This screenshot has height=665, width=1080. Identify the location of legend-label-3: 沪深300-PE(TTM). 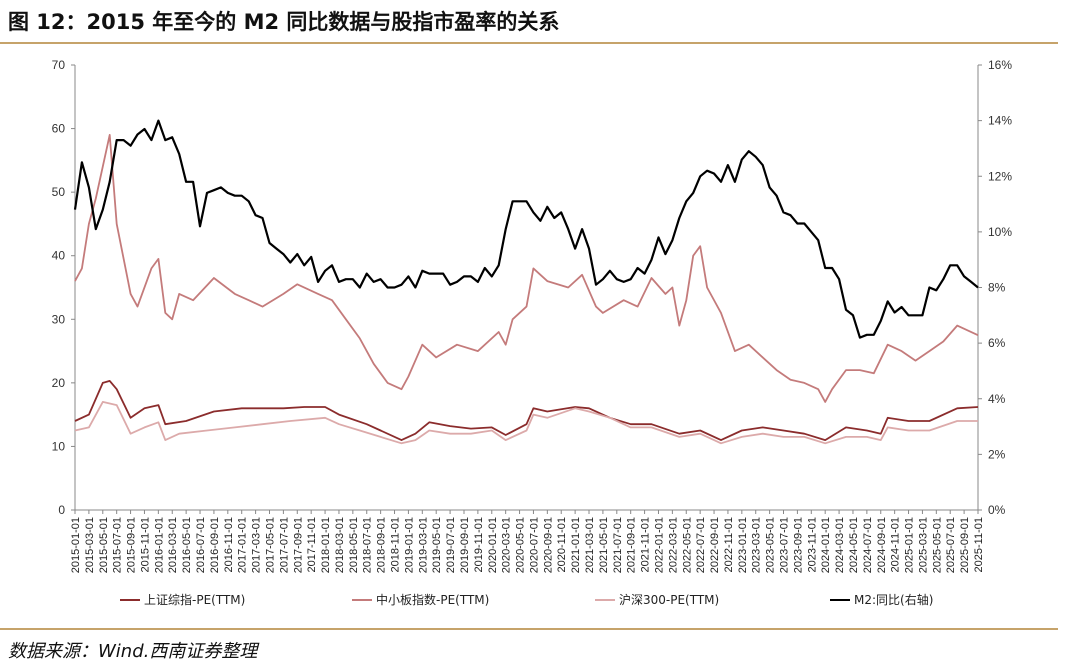
(669, 600).